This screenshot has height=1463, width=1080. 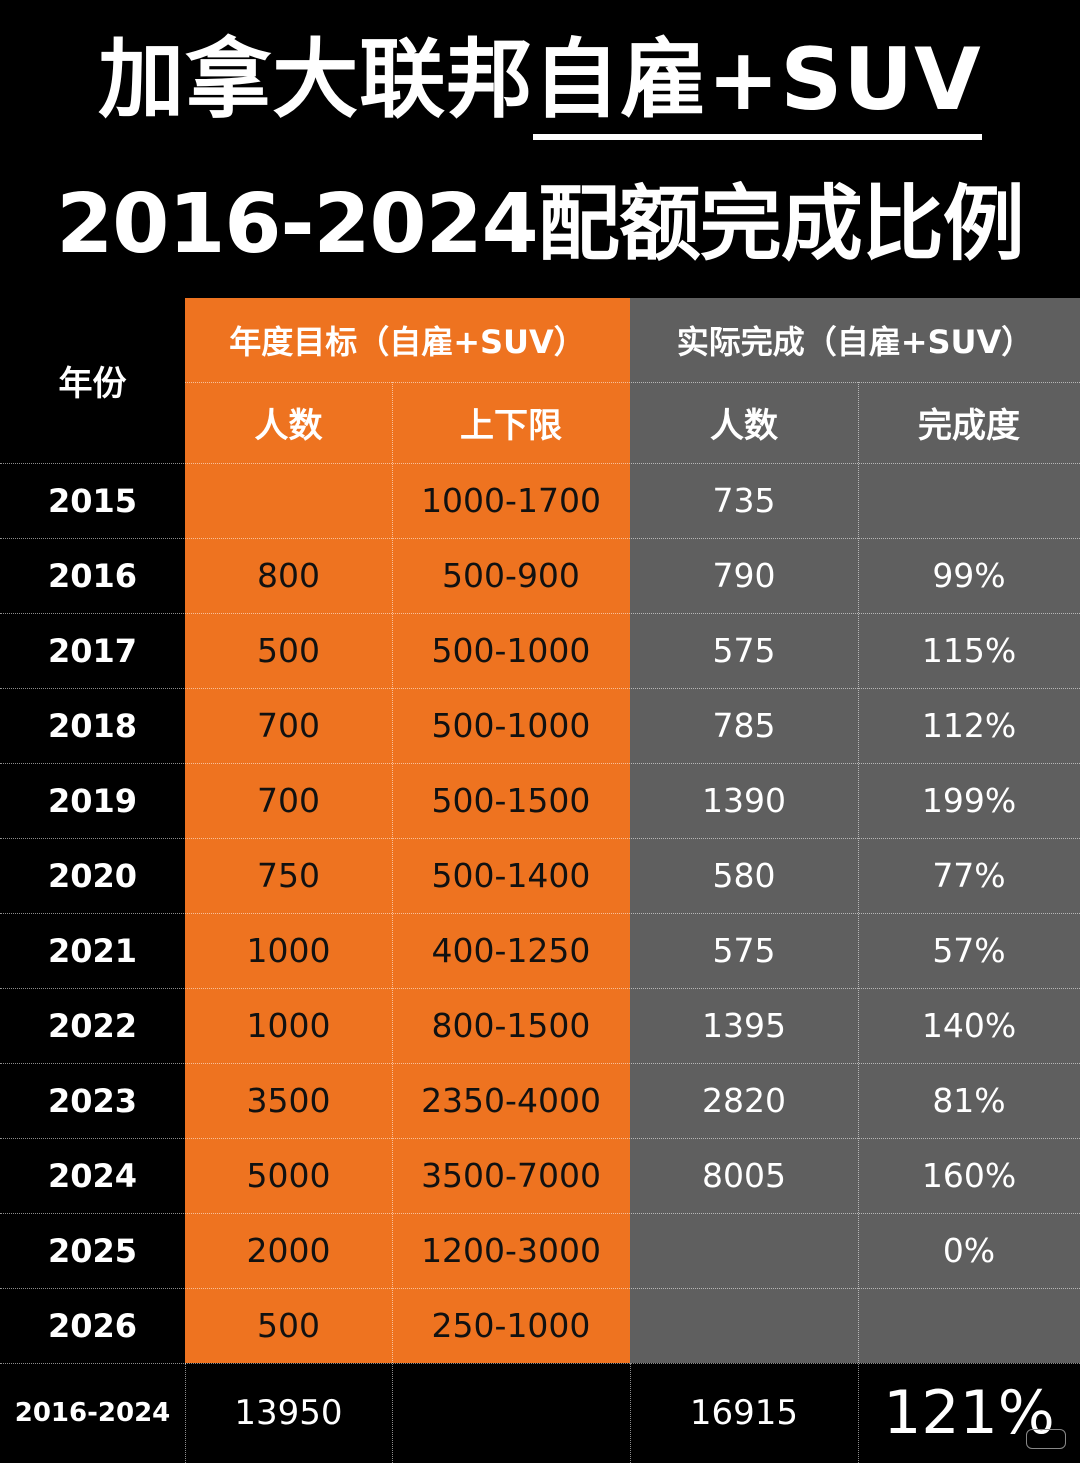 I want to click on cell-actual: 785, so click(x=744, y=725).